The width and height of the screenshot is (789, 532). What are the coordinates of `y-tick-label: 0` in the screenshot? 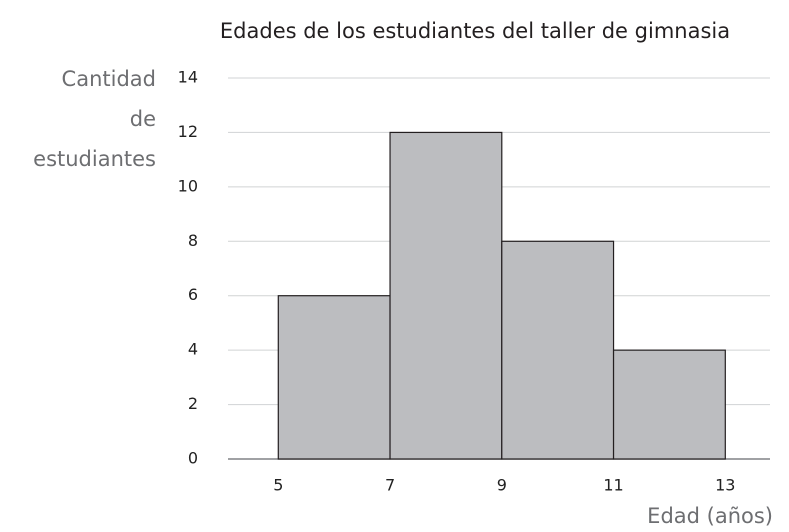 It's located at (193, 458).